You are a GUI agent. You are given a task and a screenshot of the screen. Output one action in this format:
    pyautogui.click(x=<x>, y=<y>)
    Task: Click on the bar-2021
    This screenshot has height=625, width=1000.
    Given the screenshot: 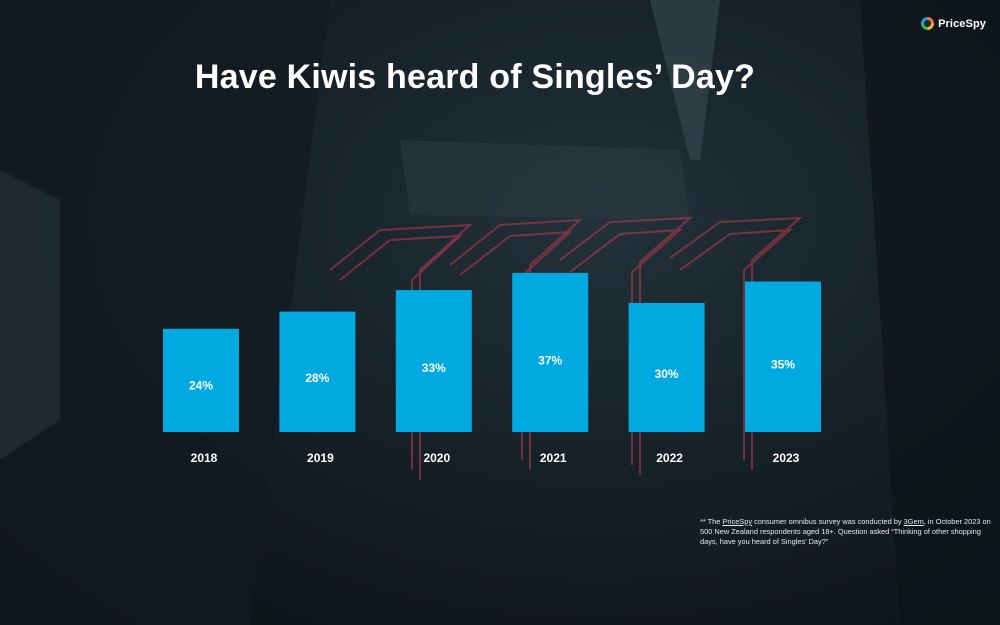 What is the action you would take?
    pyautogui.click(x=550, y=352)
    